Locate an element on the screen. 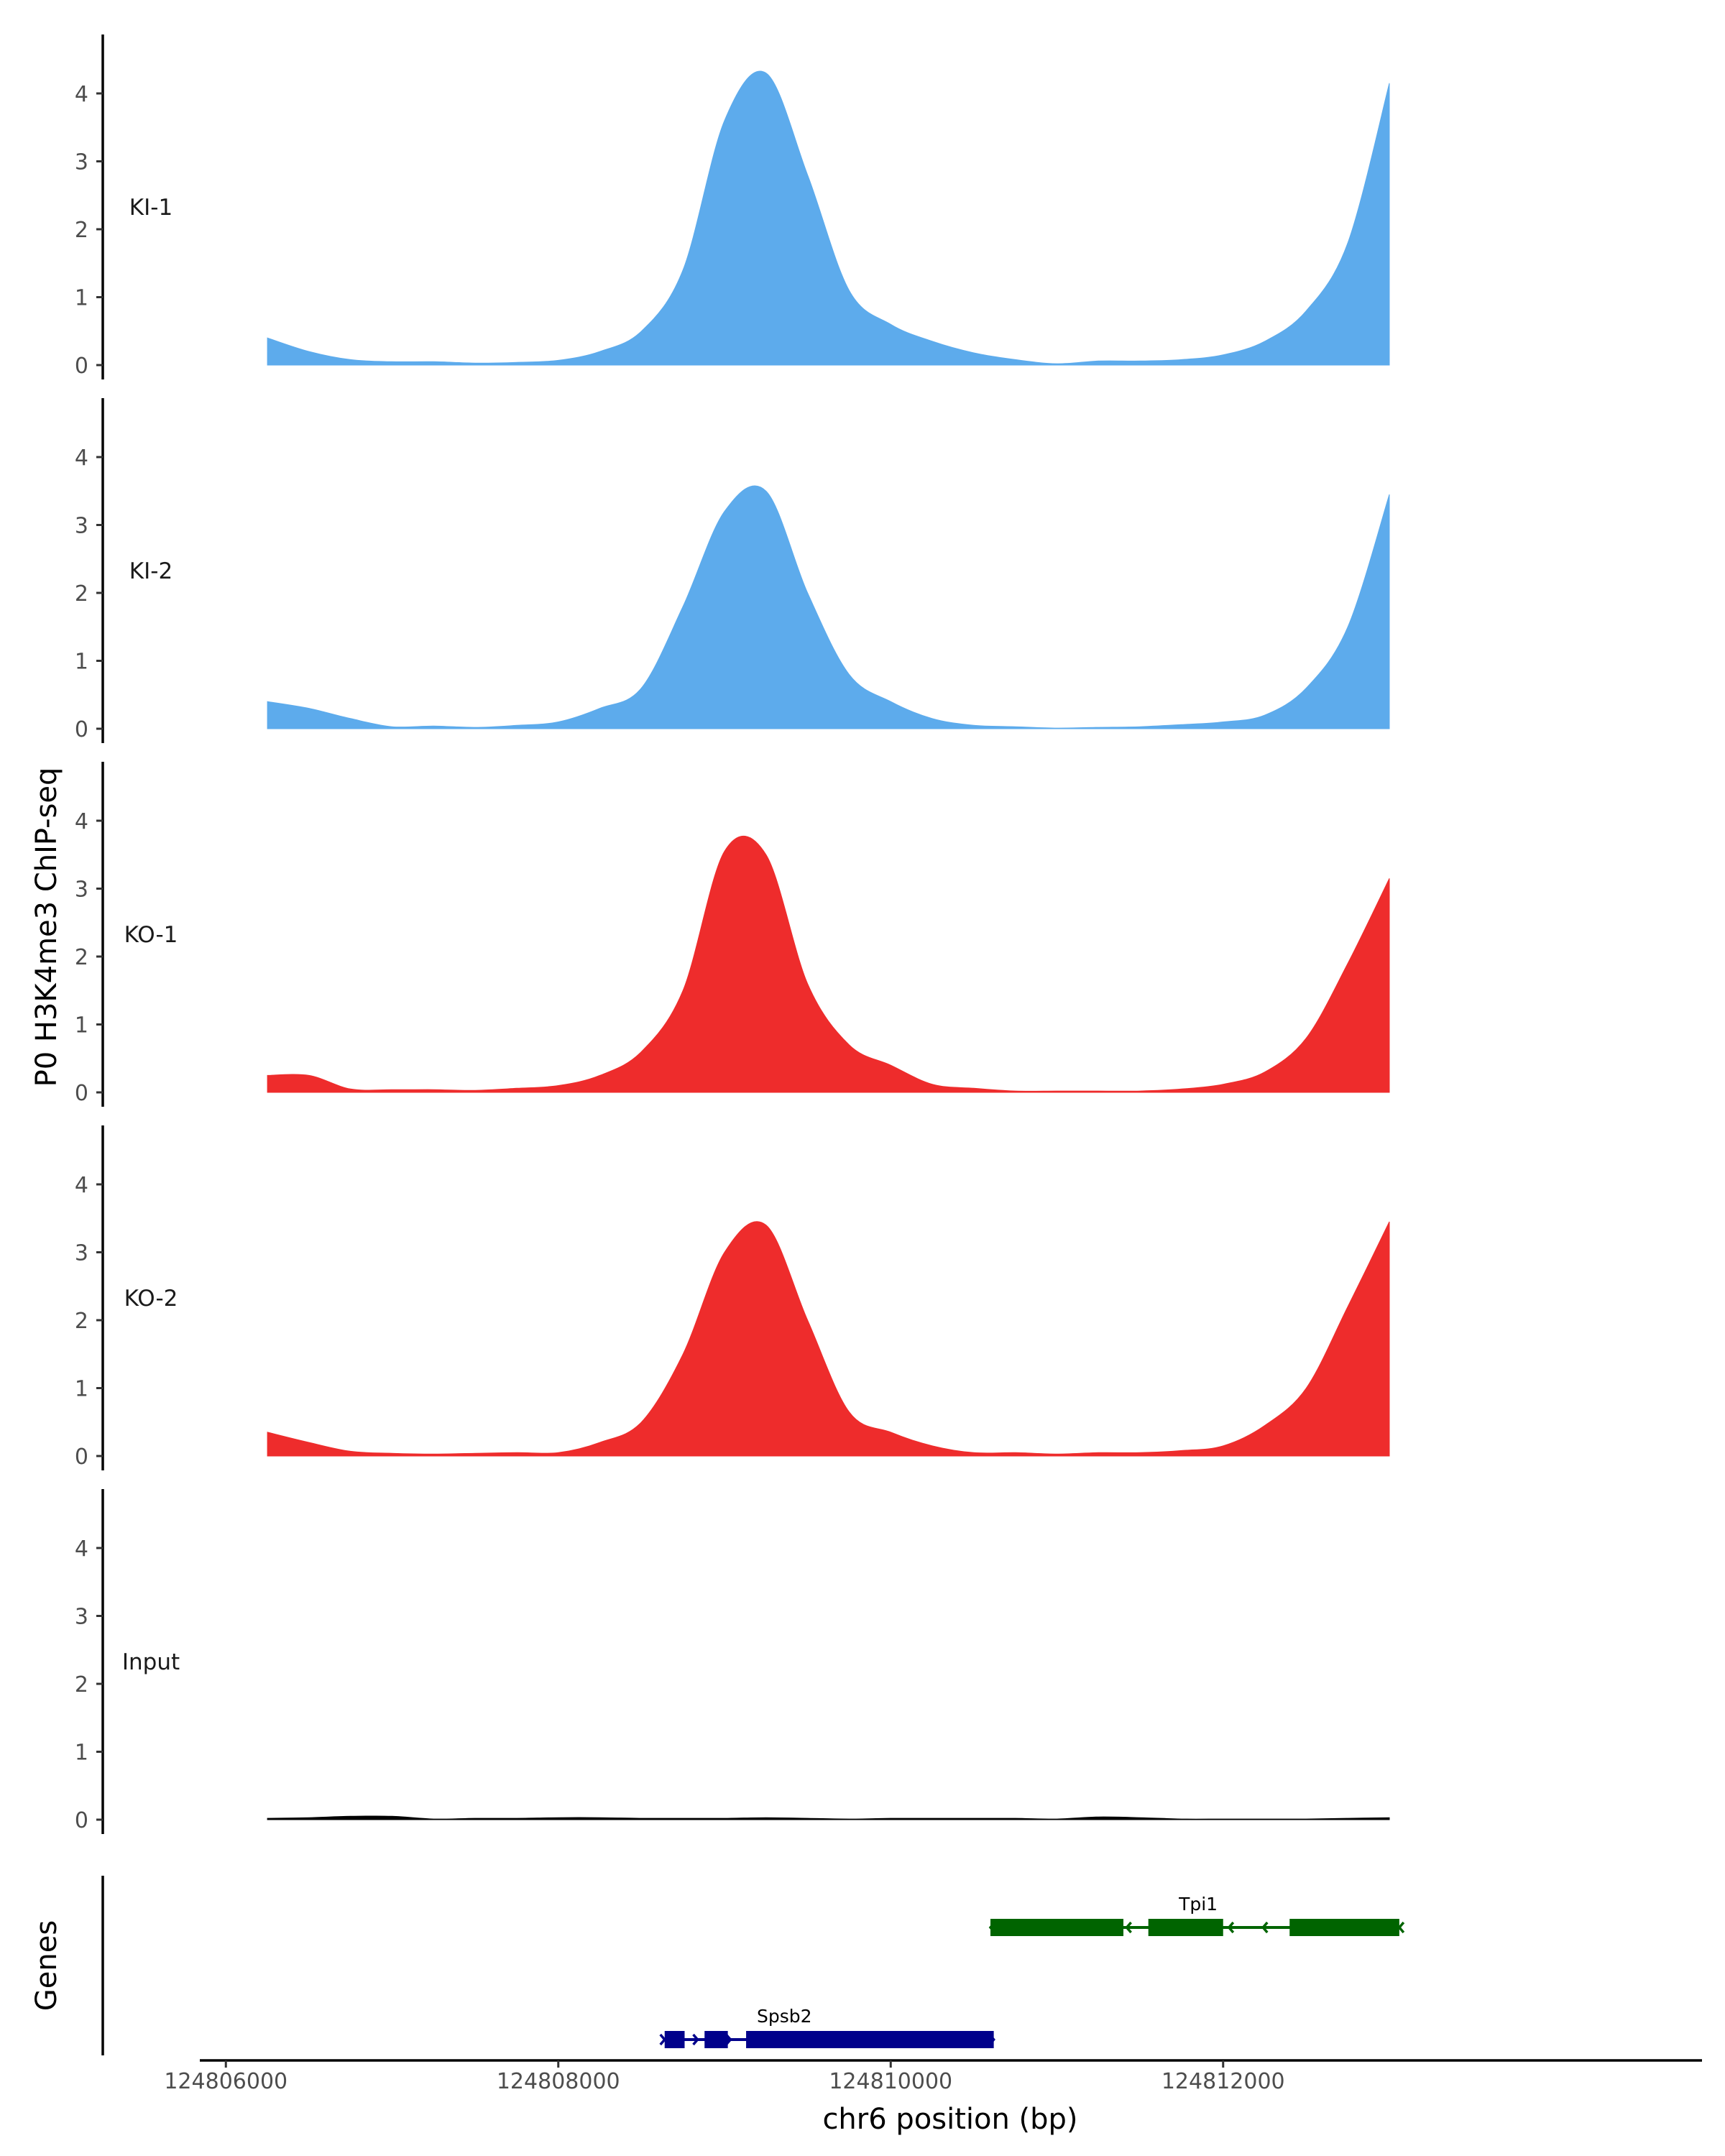 This screenshot has height=2156, width=1725. track-label: Input is located at coordinates (151, 1662).